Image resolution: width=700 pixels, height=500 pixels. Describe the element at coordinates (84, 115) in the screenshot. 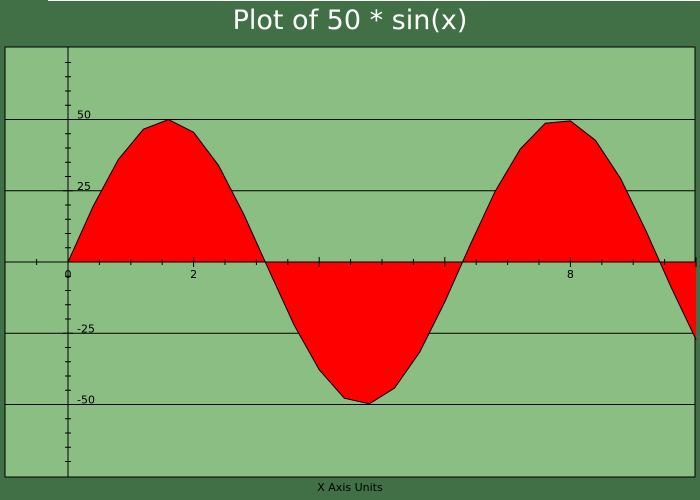

I see `y-tick-label: 50` at that location.